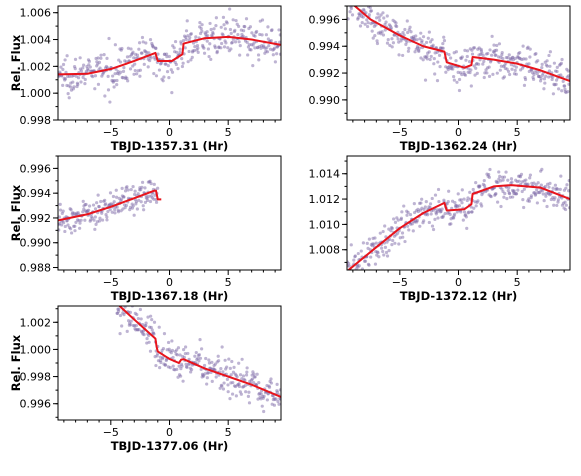 The width and height of the screenshot is (581, 476). What do you see at coordinates (36, 168) in the screenshot?
I see `y-tick-label: 0.996` at bounding box center [36, 168].